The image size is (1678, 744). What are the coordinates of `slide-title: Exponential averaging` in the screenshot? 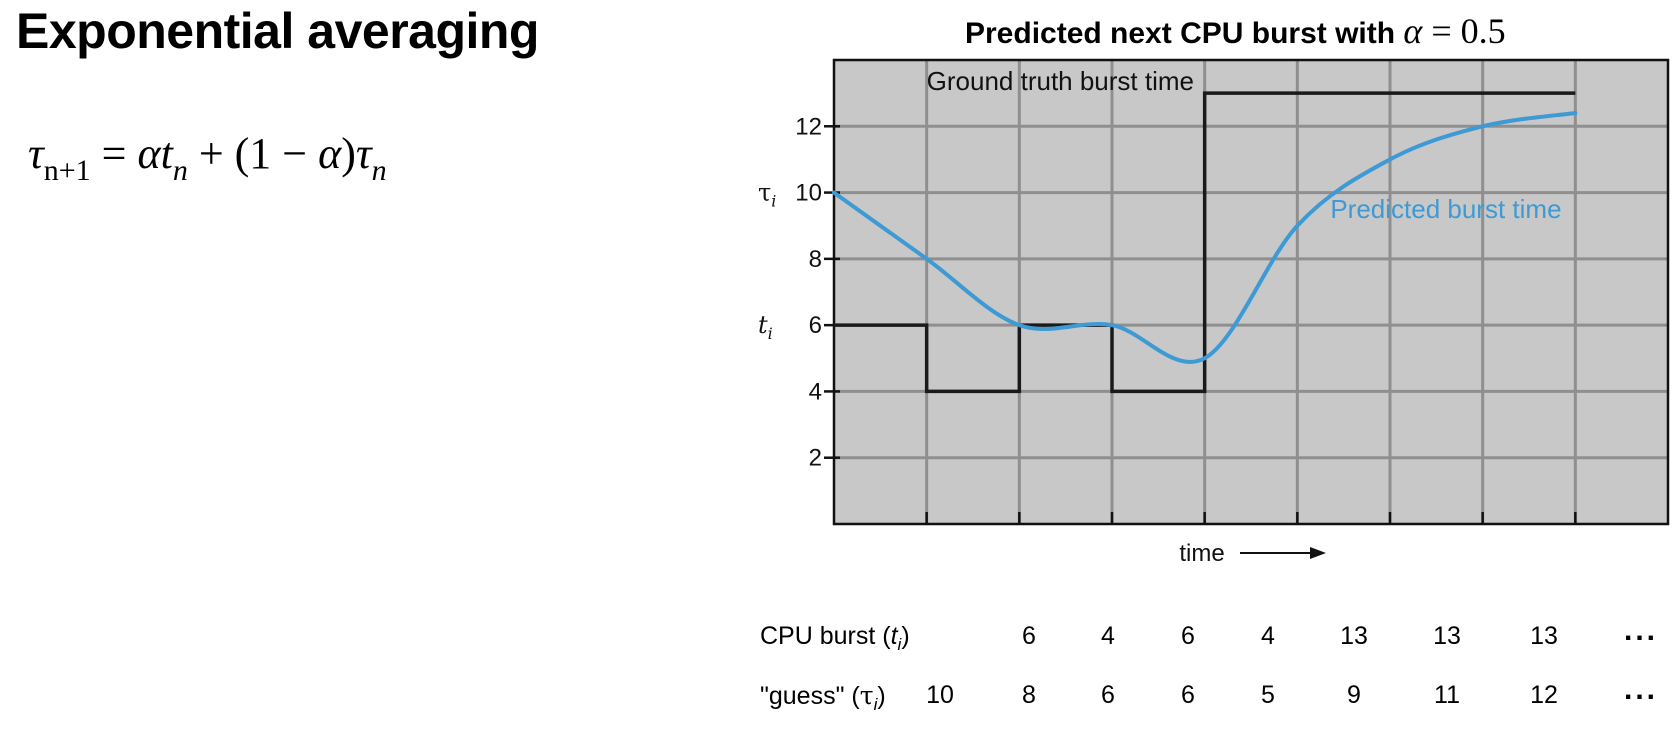 It's located at (277, 31).